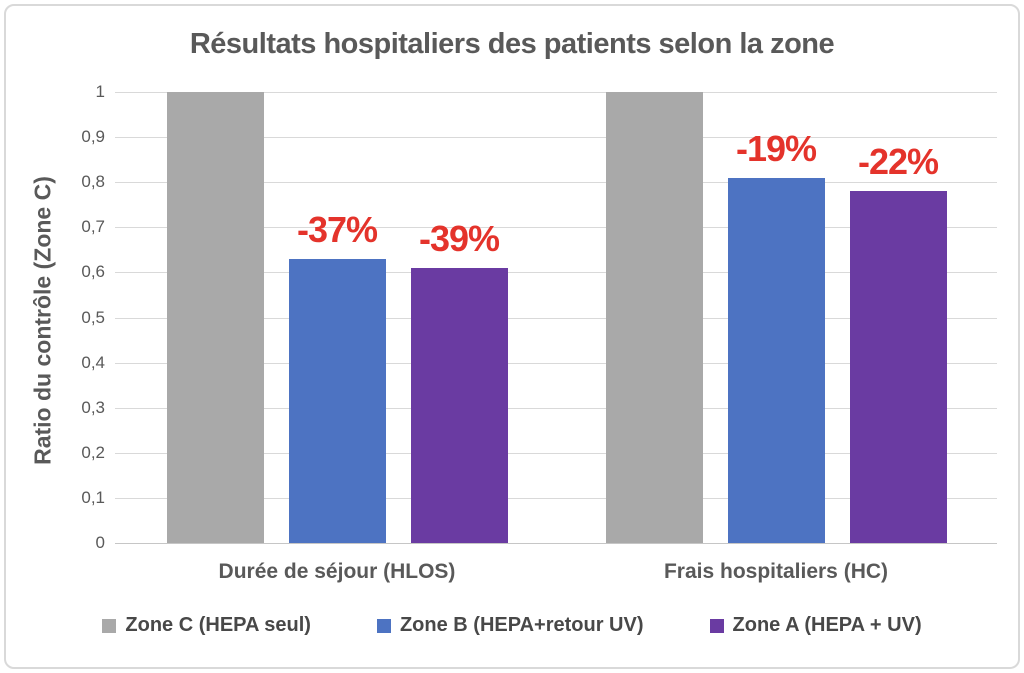  I want to click on bar-annotation: -22%, so click(898, 162).